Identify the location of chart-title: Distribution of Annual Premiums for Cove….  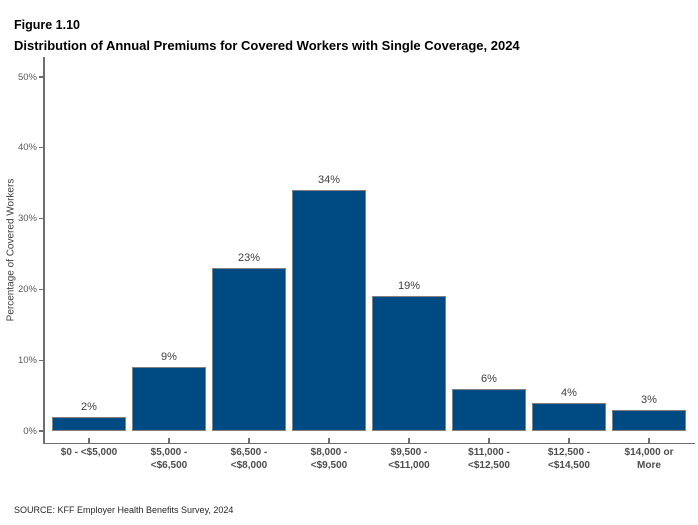
(267, 45).